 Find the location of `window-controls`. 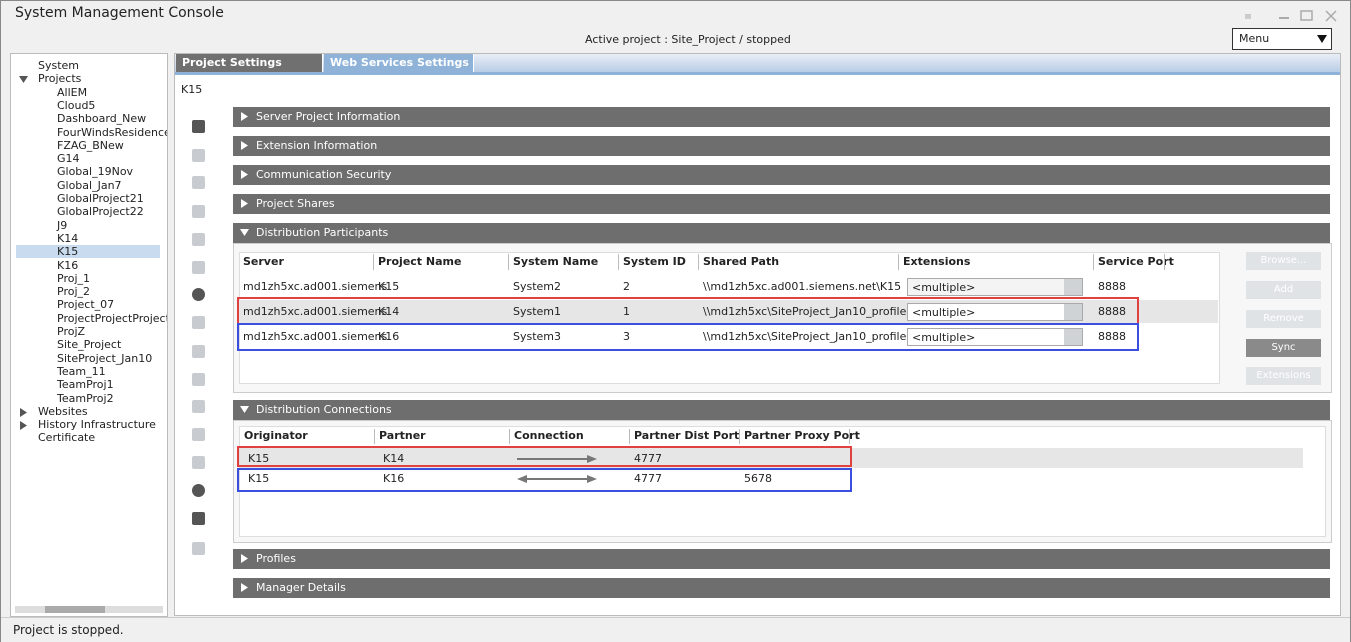

window-controls is located at coordinates (1291, 16).